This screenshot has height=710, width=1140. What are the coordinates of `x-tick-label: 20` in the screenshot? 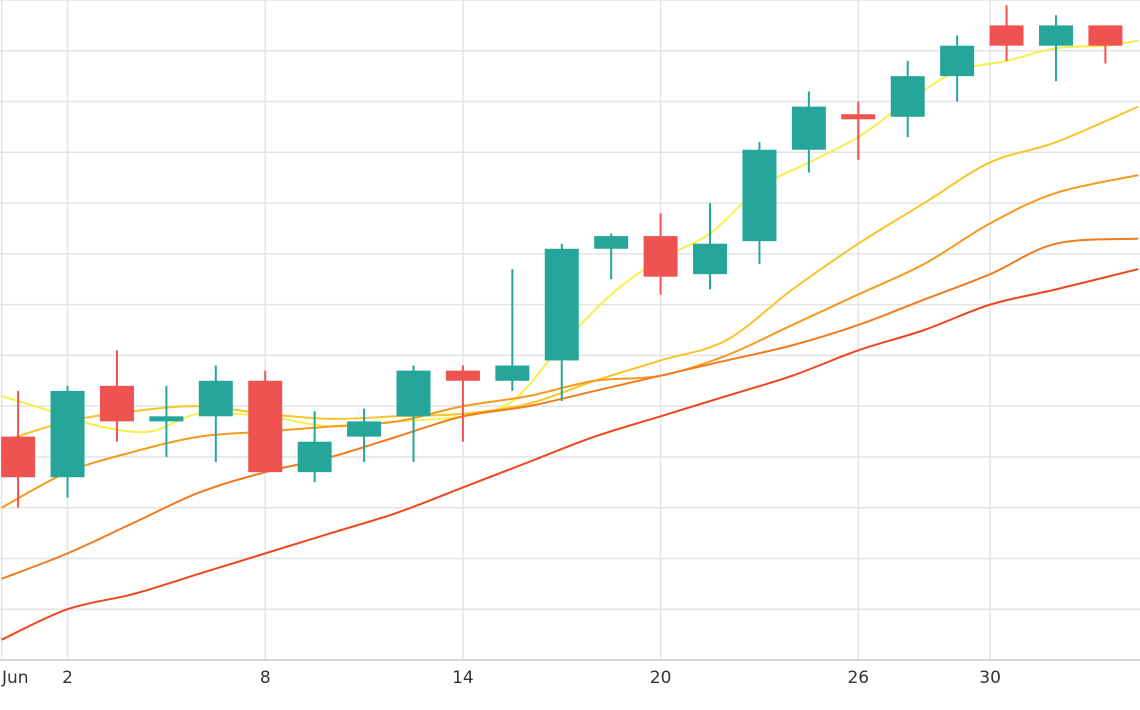 It's located at (661, 678).